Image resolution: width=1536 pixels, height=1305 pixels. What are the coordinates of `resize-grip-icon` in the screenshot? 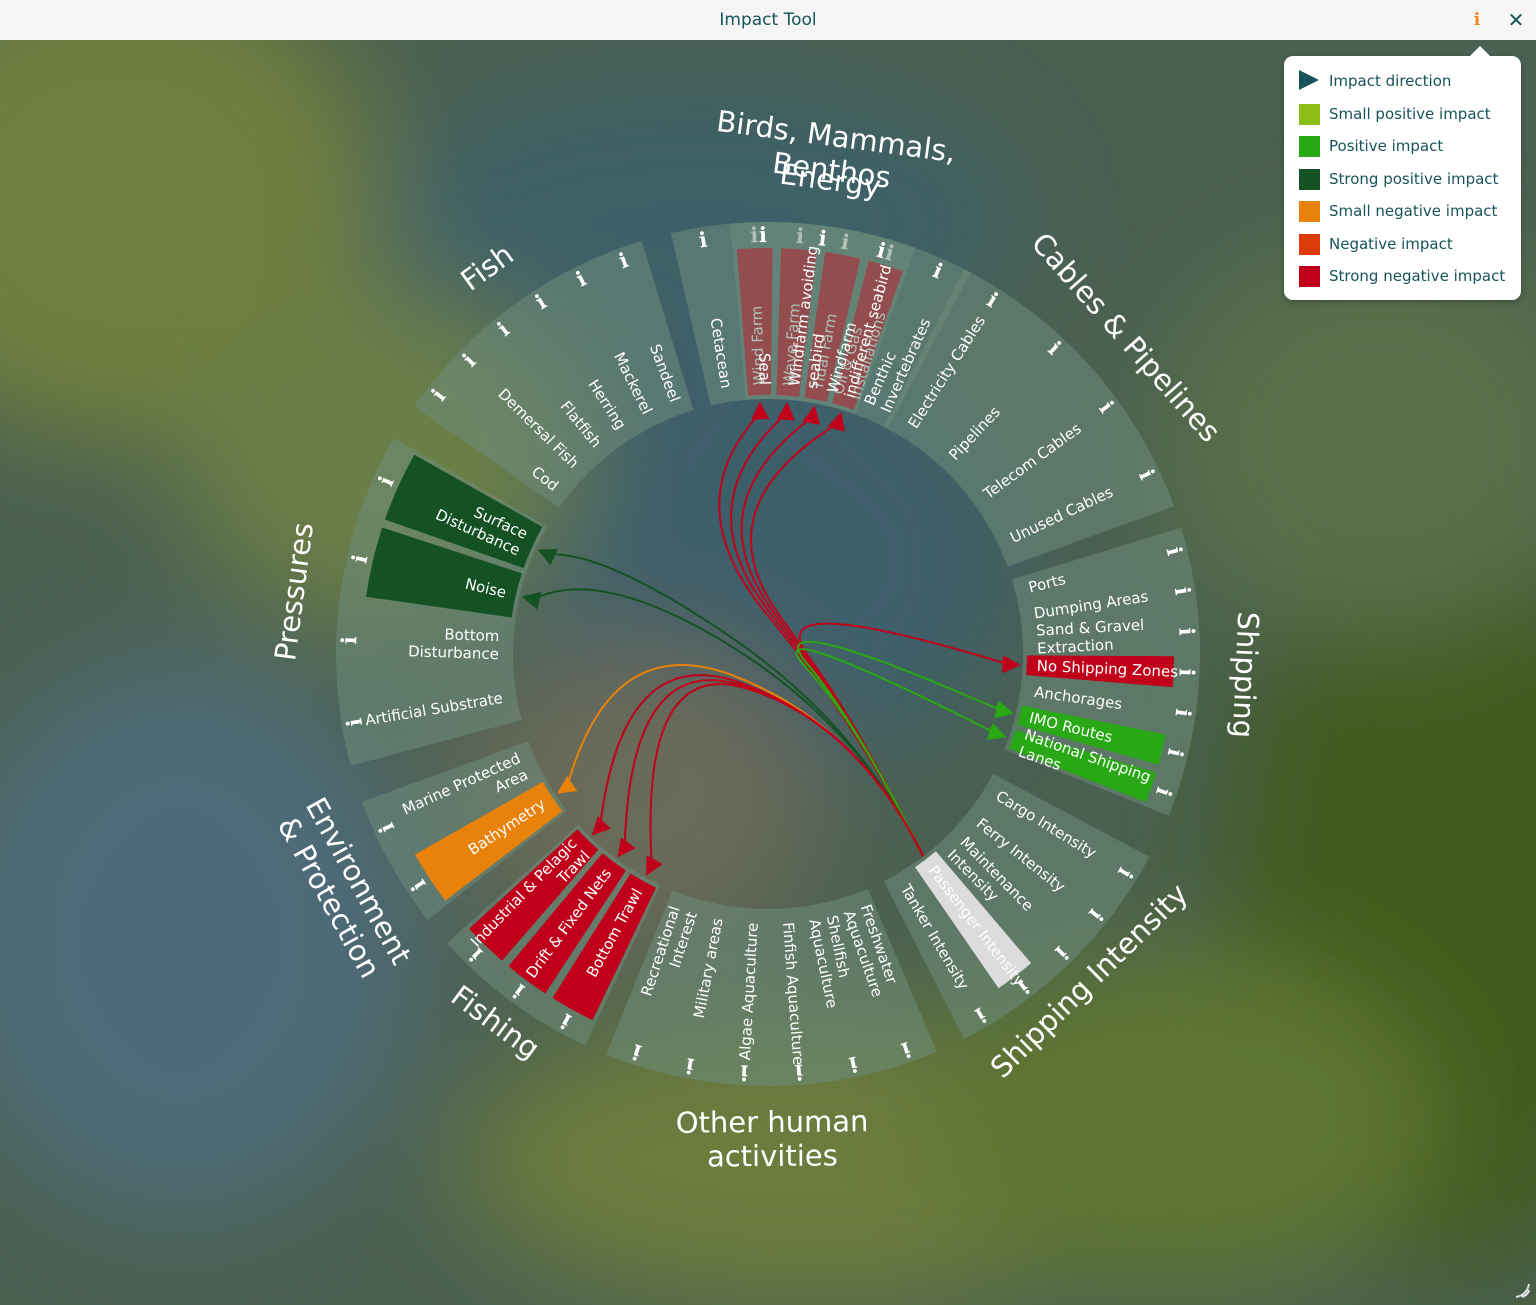 It's located at (1522, 1290).